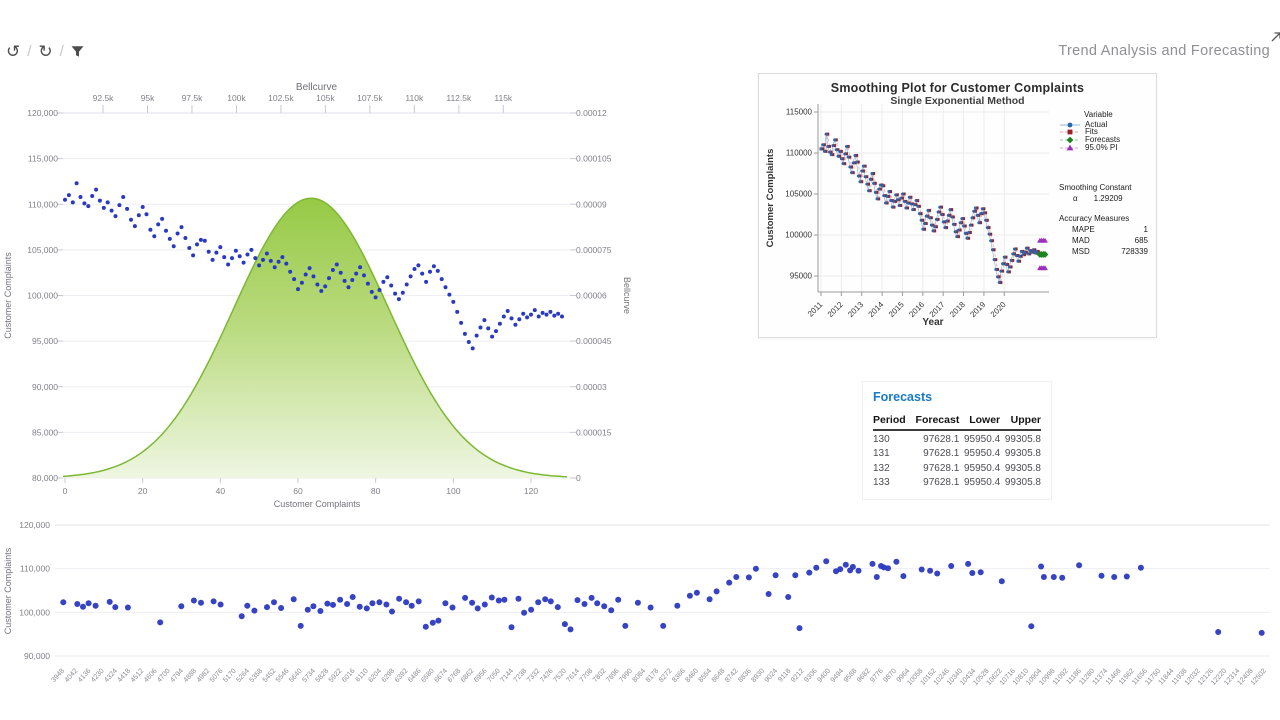 The height and width of the screenshot is (720, 1280). Describe the element at coordinates (1095, 187) in the screenshot. I see `smoothing-constant-title: Smoothing Constant` at that location.